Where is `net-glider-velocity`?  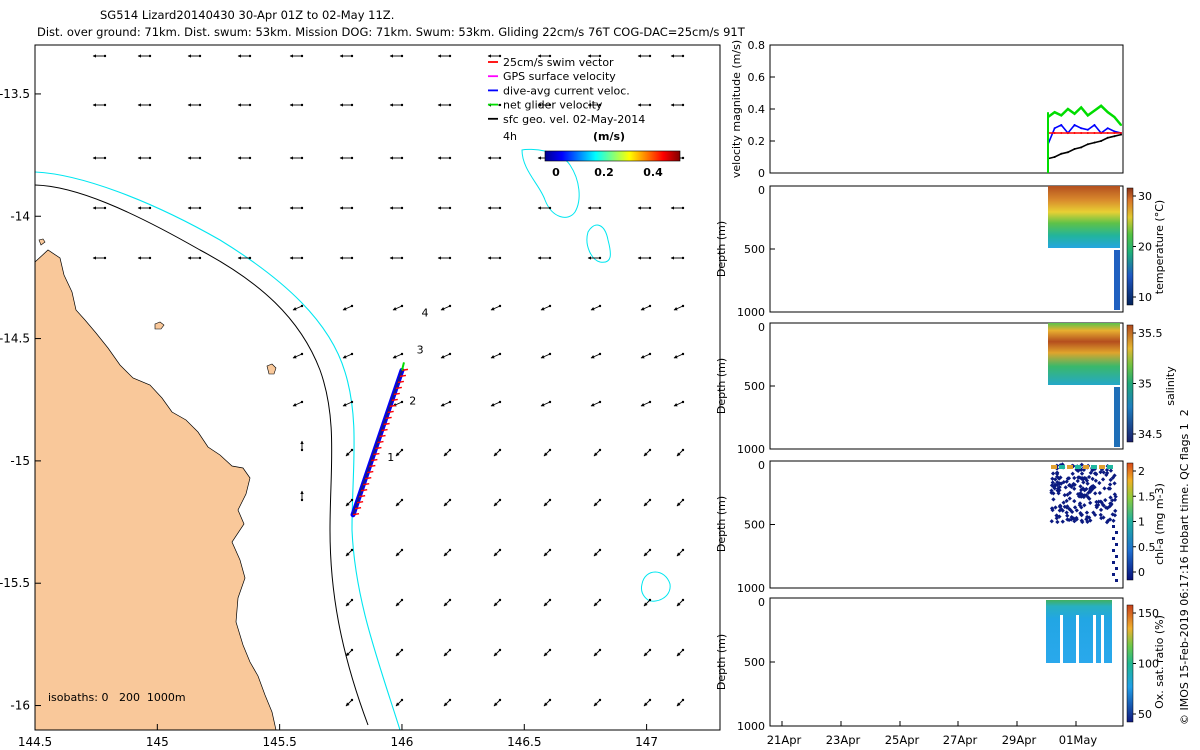 net-glider-velocity is located at coordinates (402, 366).